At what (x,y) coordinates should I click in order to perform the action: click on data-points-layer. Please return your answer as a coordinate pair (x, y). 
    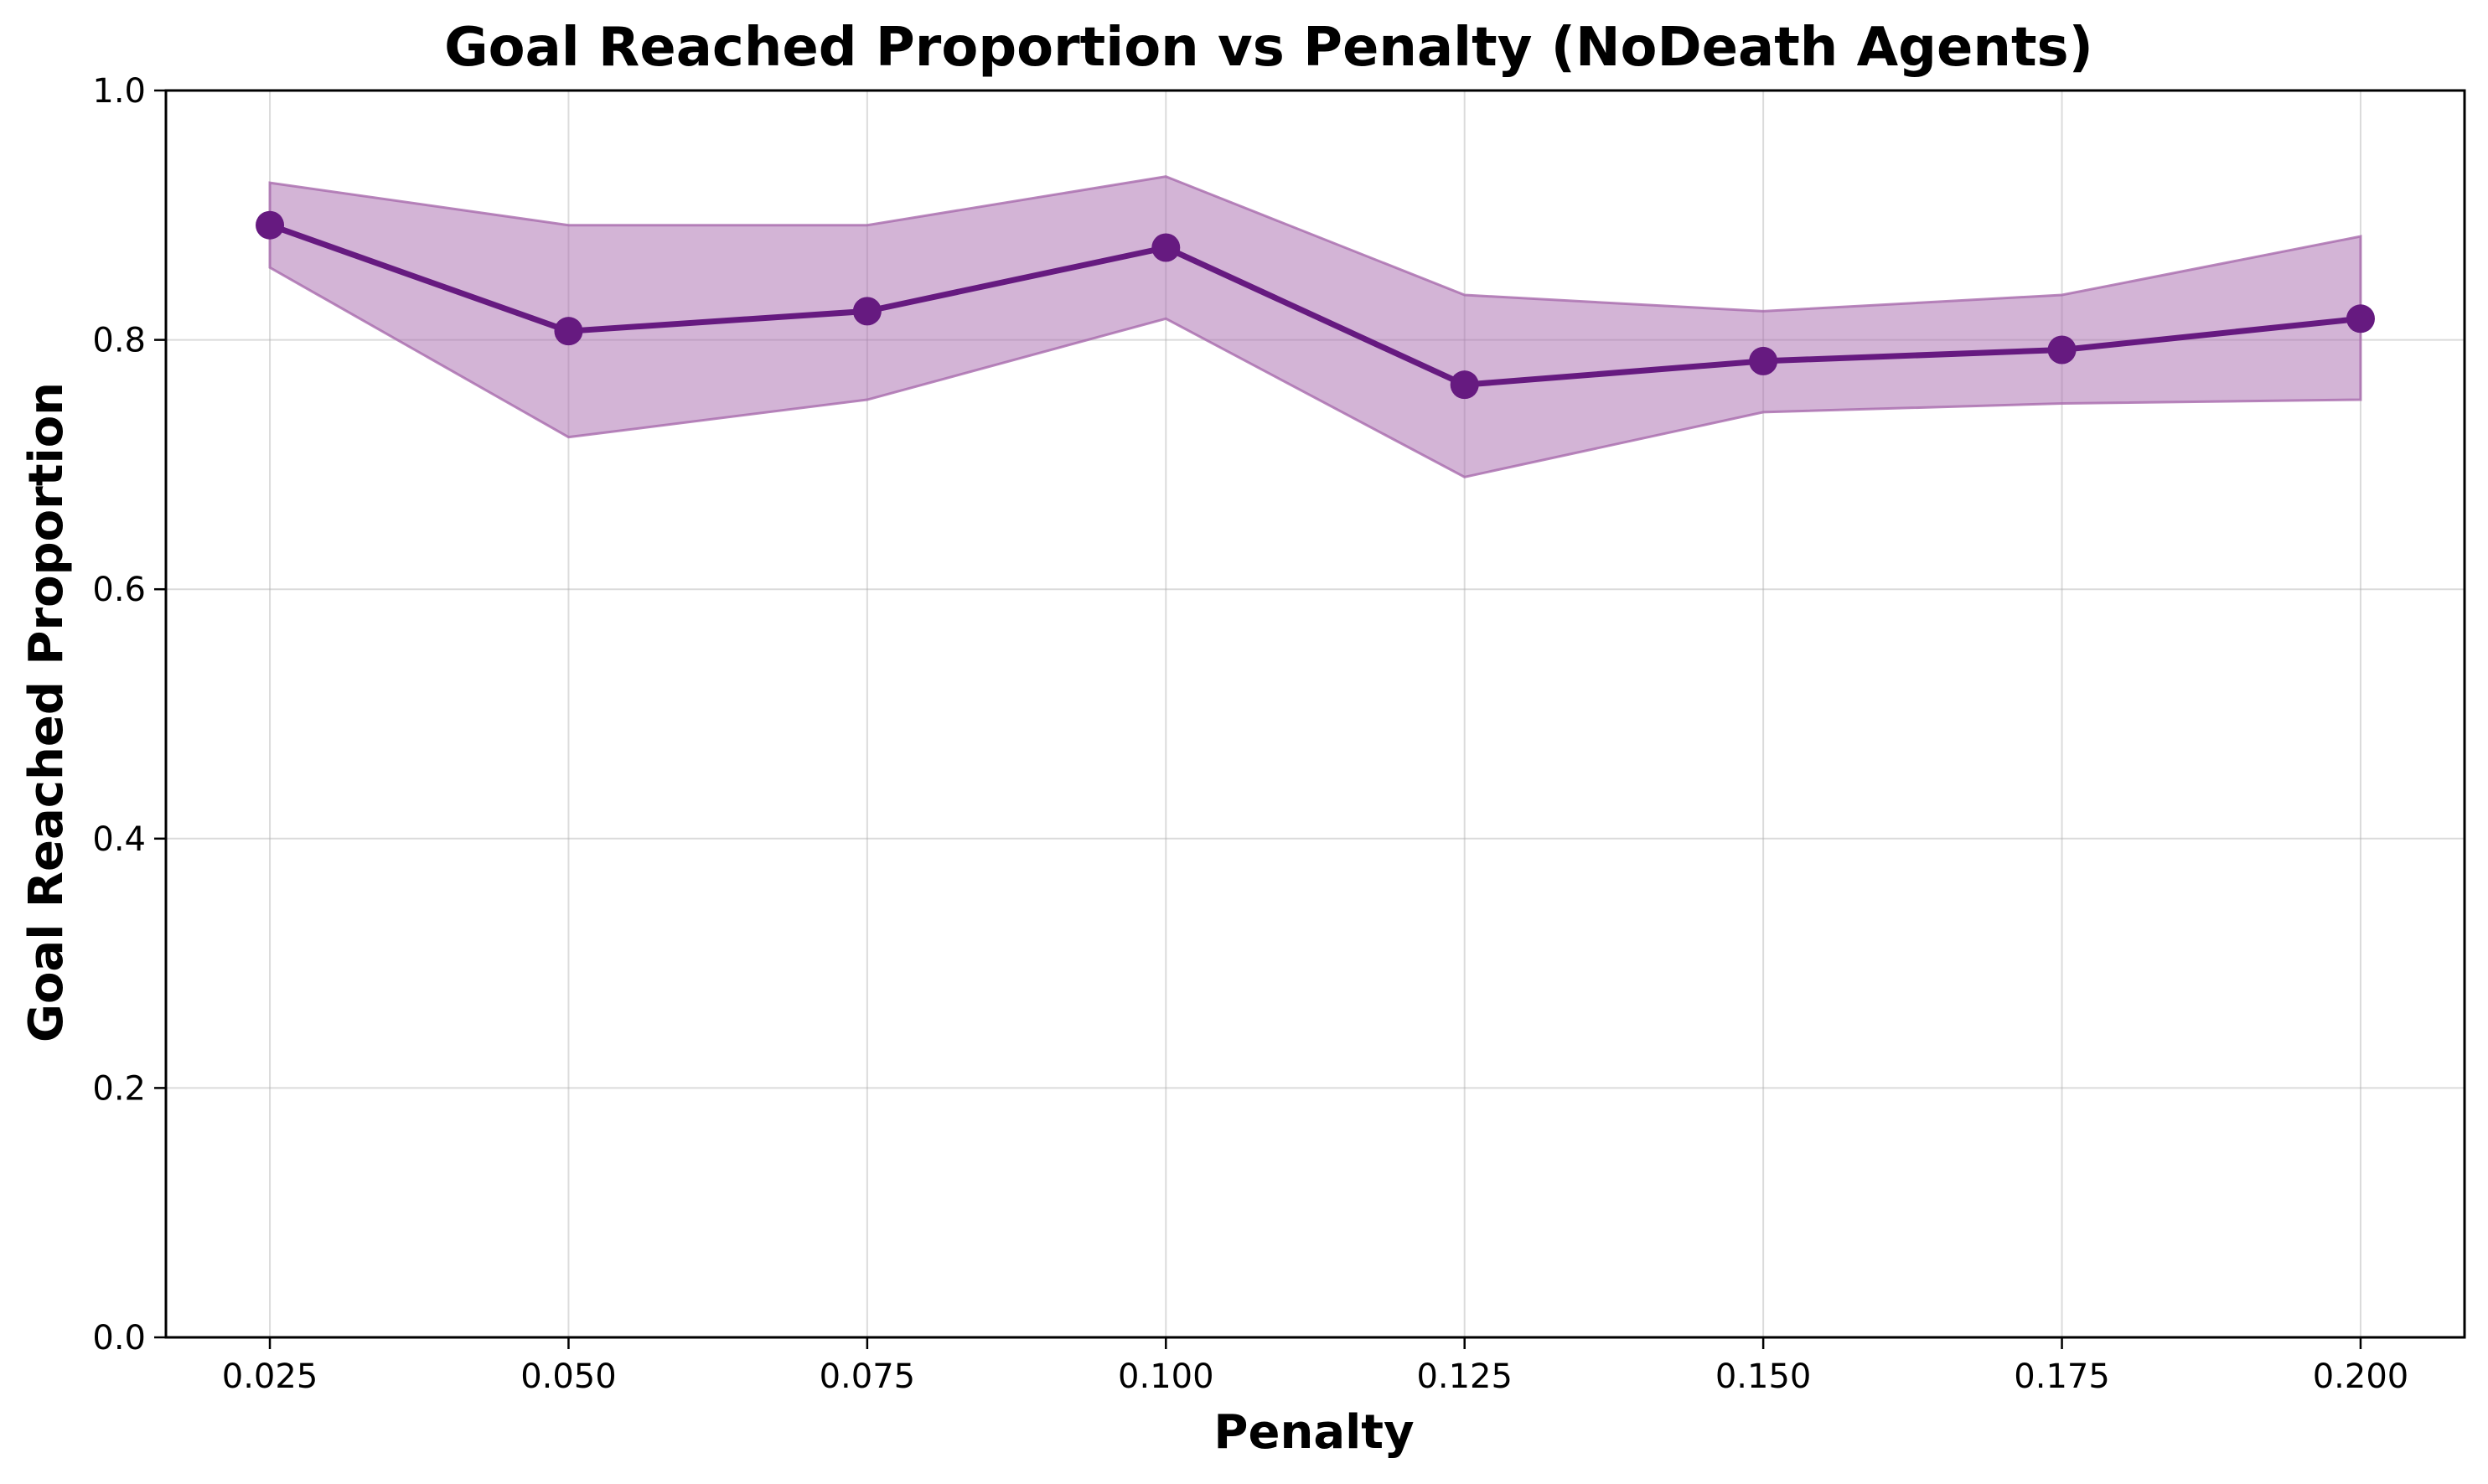
    Looking at the image, I should click on (1315, 305).